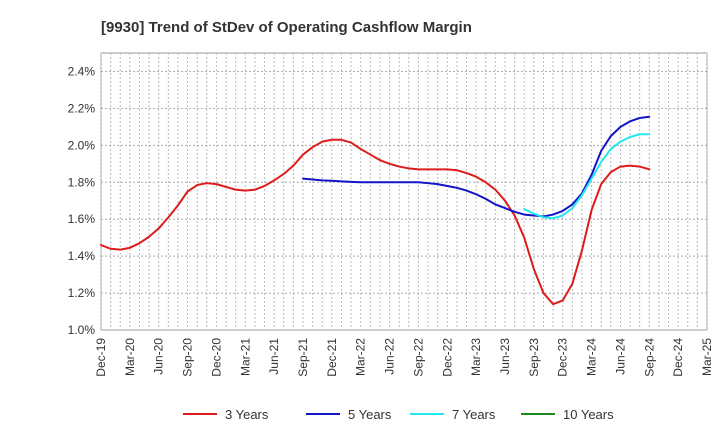 This screenshot has height=445, width=720. What do you see at coordinates (649, 357) in the screenshot?
I see `x-tick-label: Sep-24` at bounding box center [649, 357].